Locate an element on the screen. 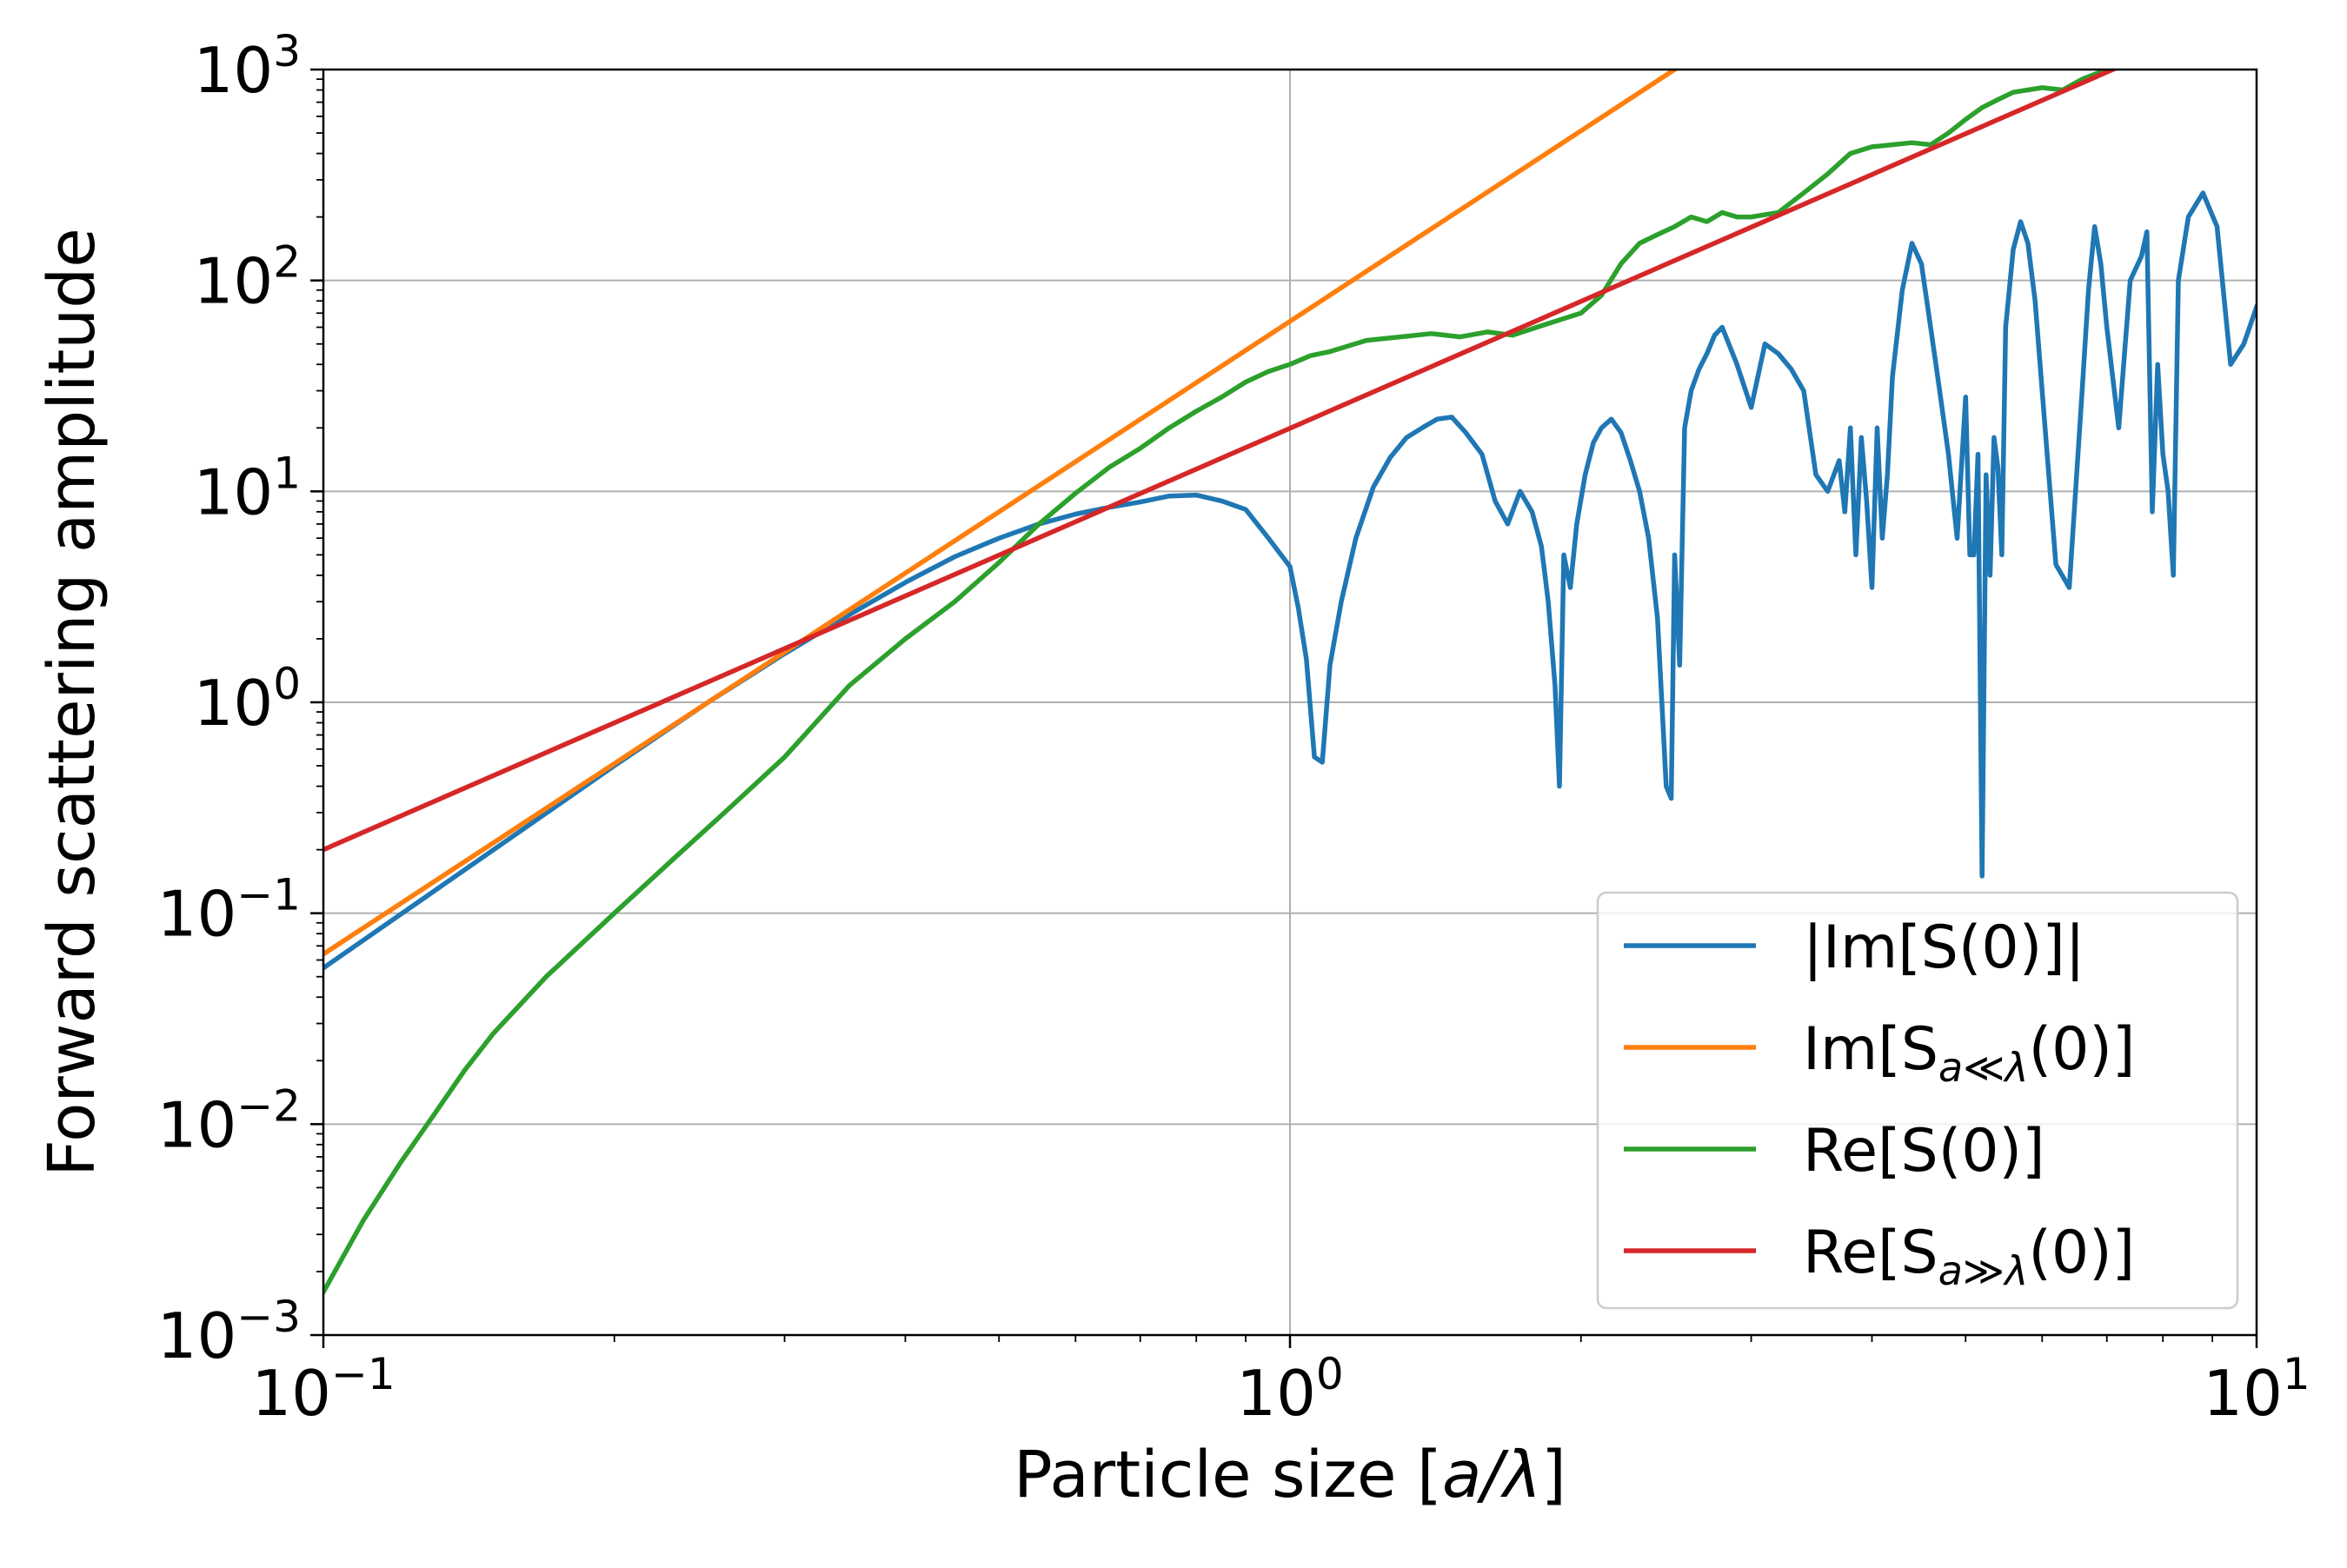 This screenshot has height=1568, width=2347. y-tick-label: 10² is located at coordinates (248, 277).